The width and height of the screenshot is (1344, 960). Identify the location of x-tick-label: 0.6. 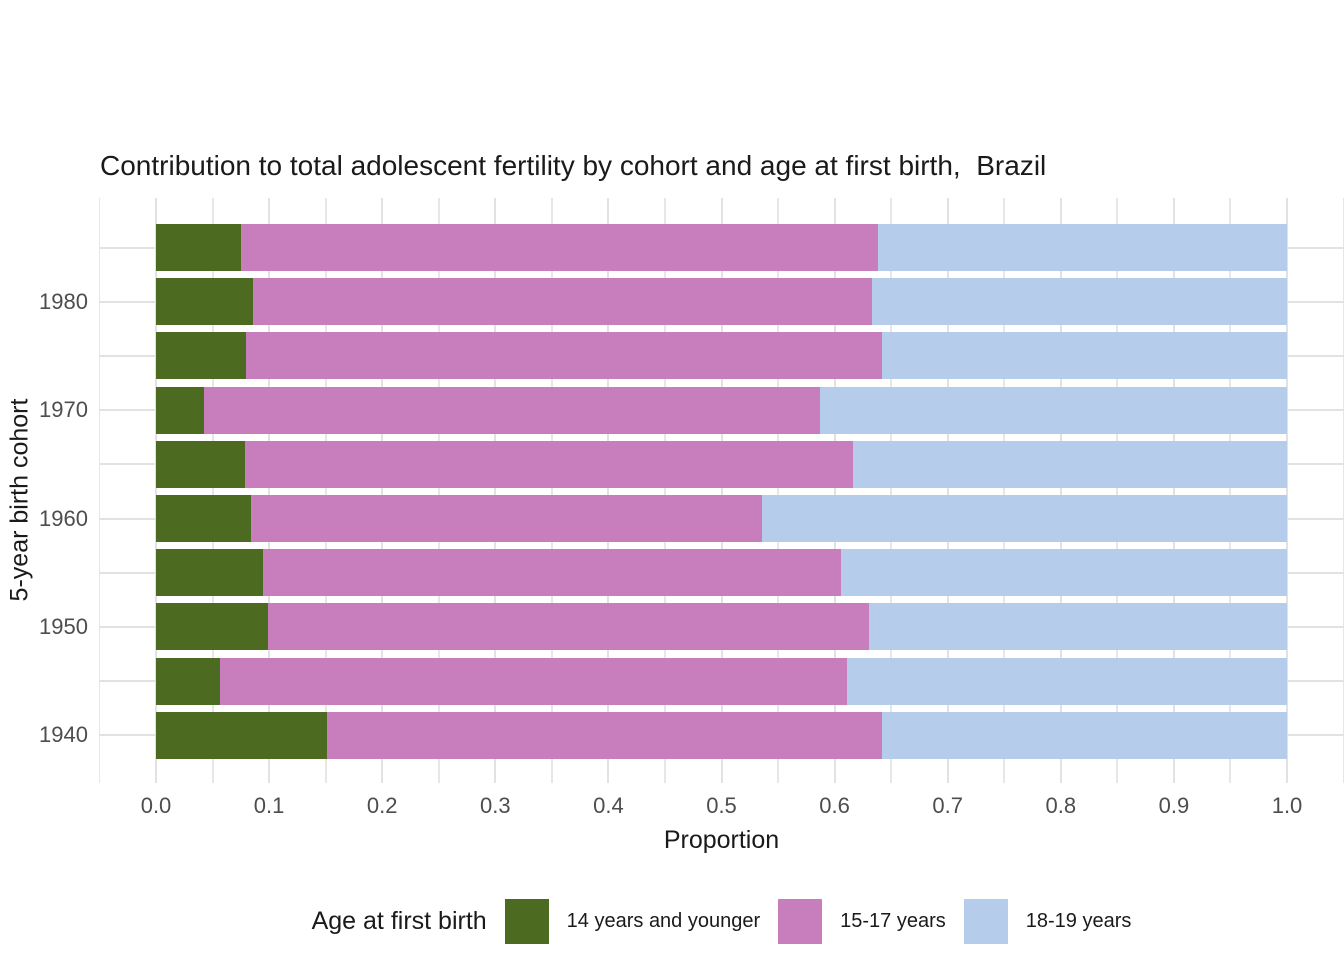
(834, 805).